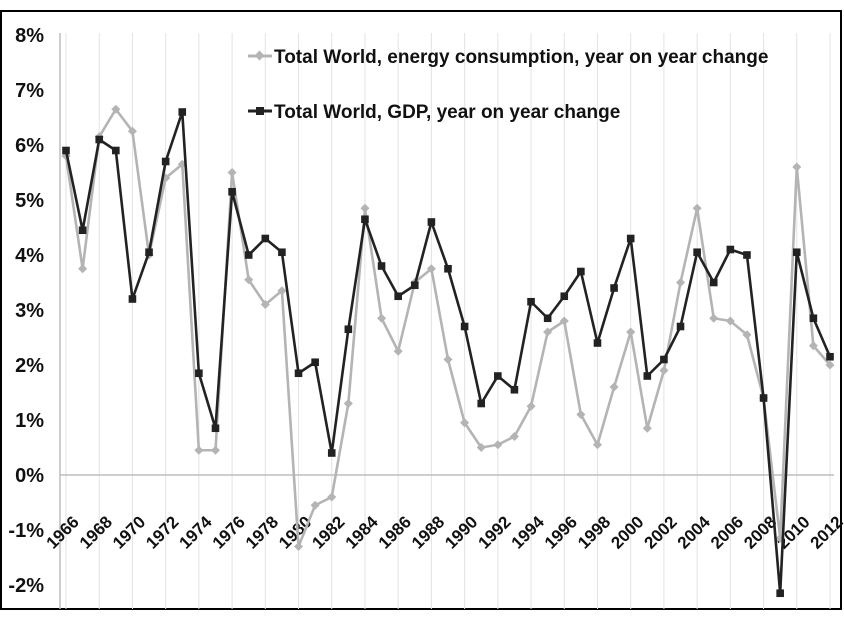  What do you see at coordinates (694, 532) in the screenshot?
I see `x-tick-label: 2004` at bounding box center [694, 532].